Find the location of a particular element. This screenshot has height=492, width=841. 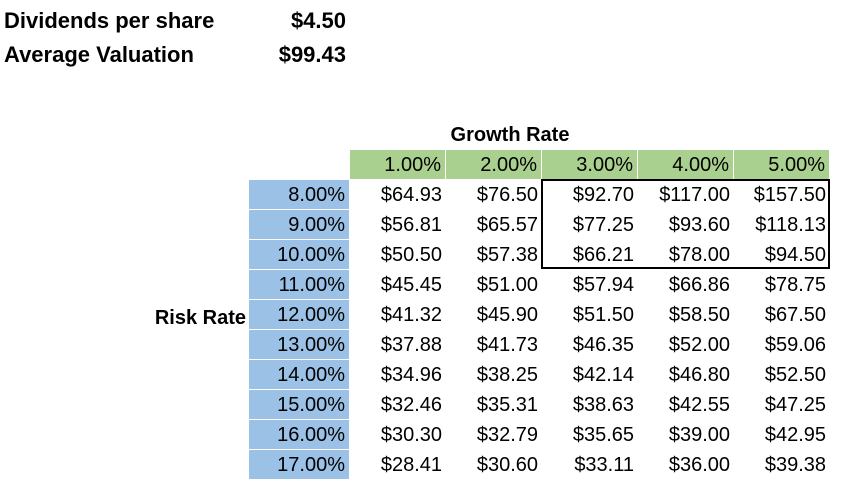

valuation-cell: $32.79 is located at coordinates (507, 435).